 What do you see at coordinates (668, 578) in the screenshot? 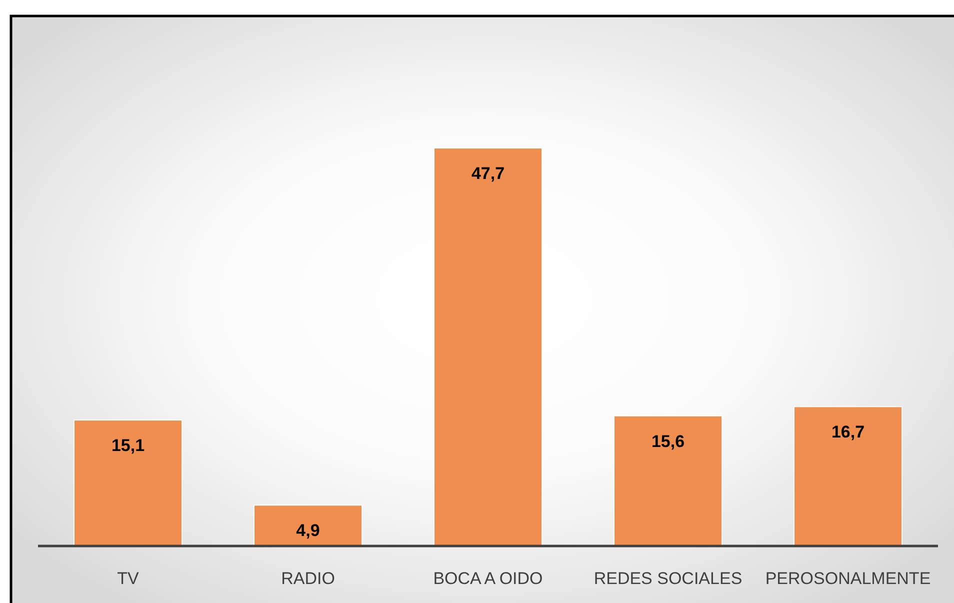
I see `x-tick-label: REDES SOCIALES` at bounding box center [668, 578].